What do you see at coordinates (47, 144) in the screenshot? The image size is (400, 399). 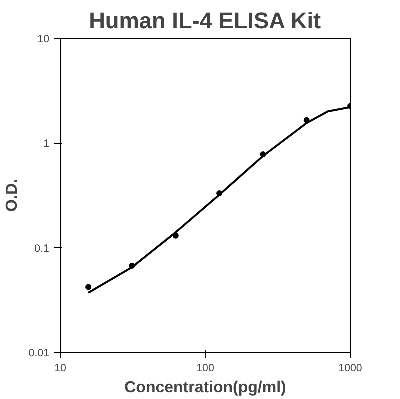 I see `y-tick-label: 1` at bounding box center [47, 144].